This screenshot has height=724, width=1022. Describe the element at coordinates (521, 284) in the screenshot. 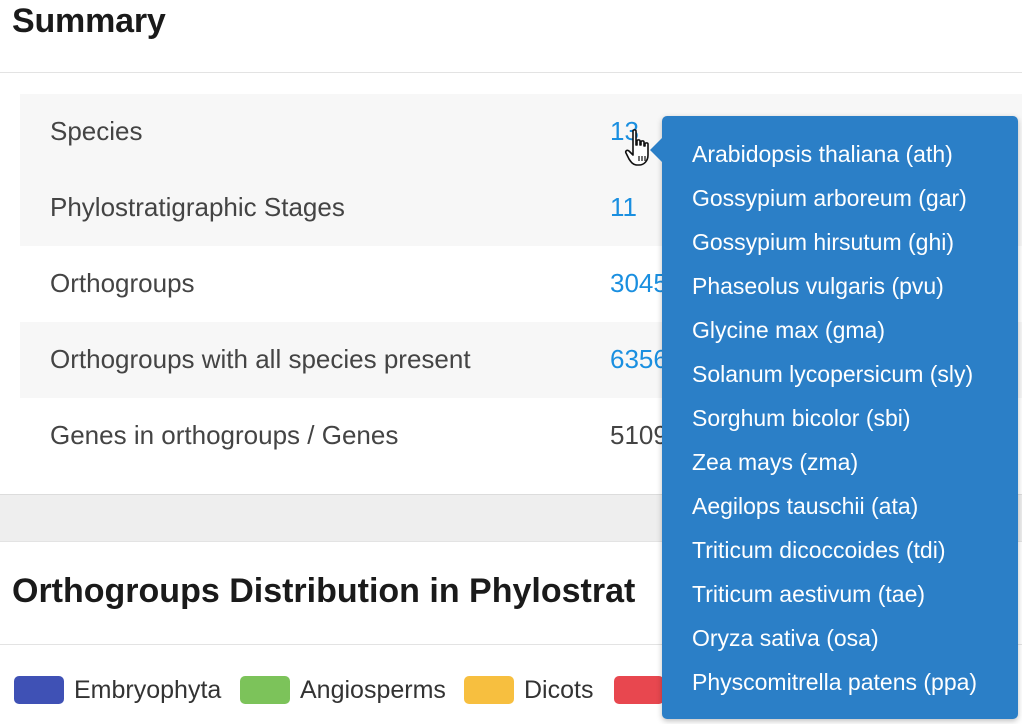

I see `summary-row-orthogroups: Orthogroups 3045` at that location.